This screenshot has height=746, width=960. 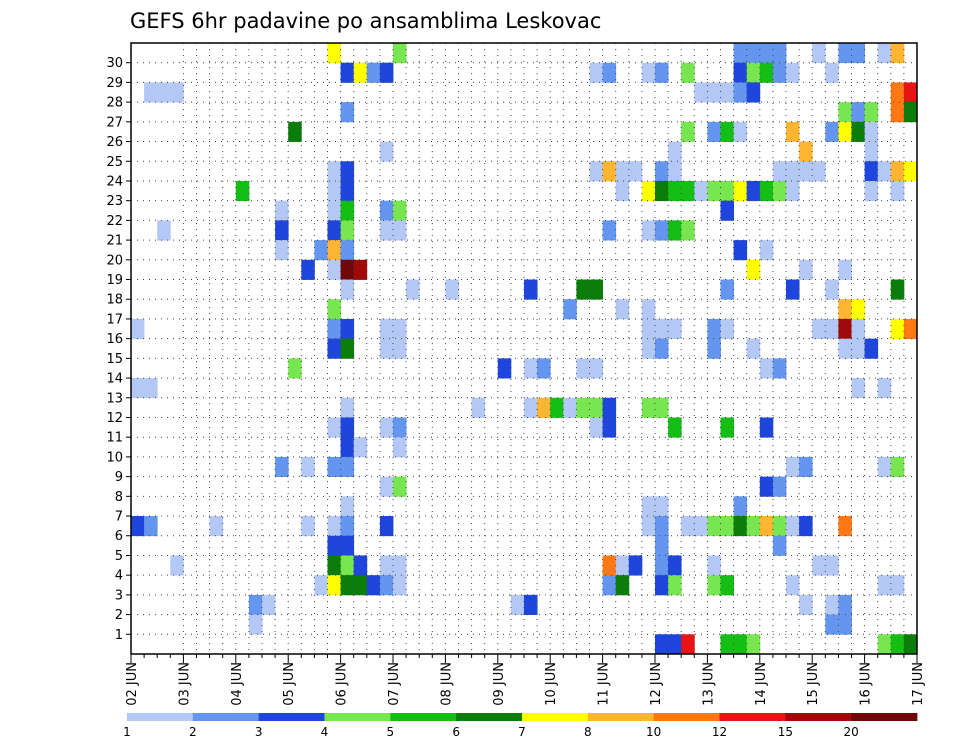 I want to click on x-tick-label: 06 JUN, so click(x=342, y=684).